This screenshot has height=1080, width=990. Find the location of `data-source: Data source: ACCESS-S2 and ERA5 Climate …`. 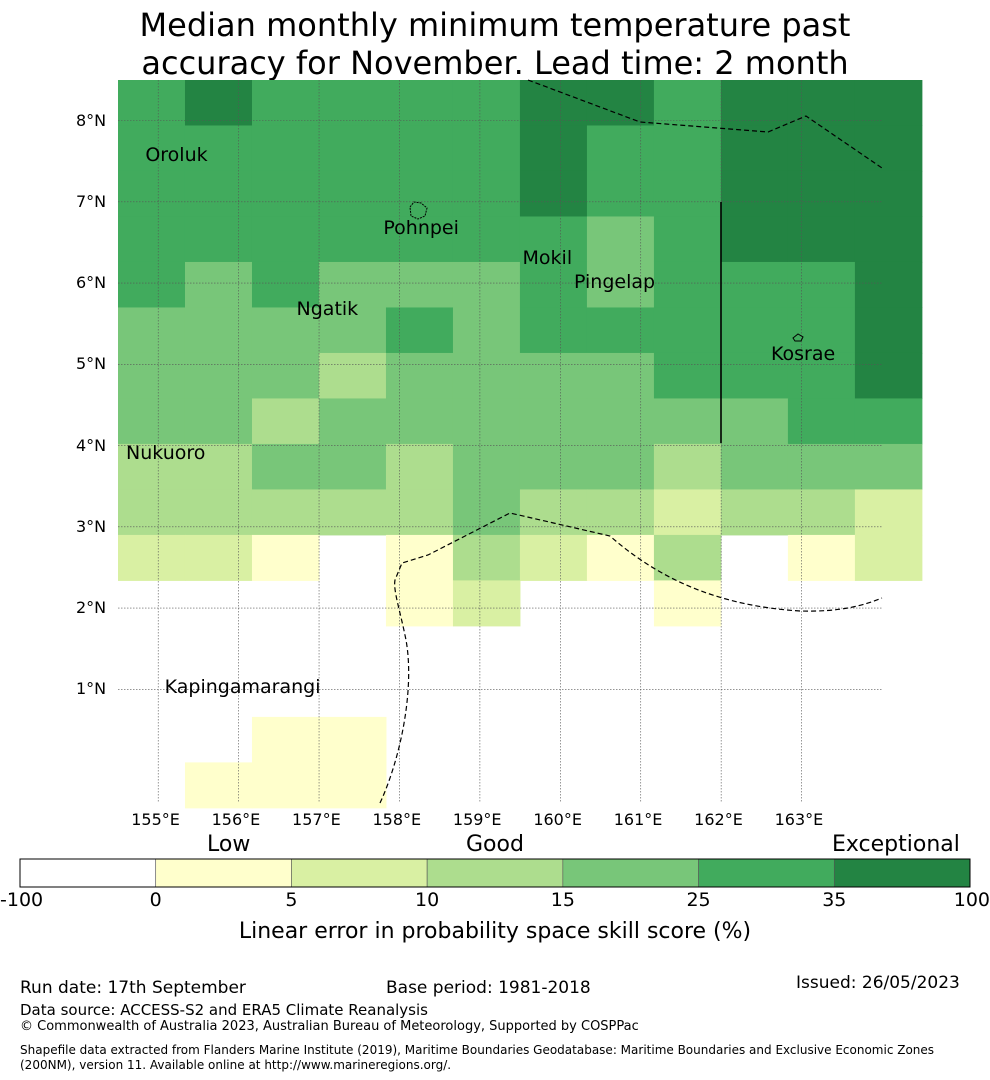

data-source: Data source: ACCESS-S2 and ERA5 Climate … is located at coordinates (224, 1010).